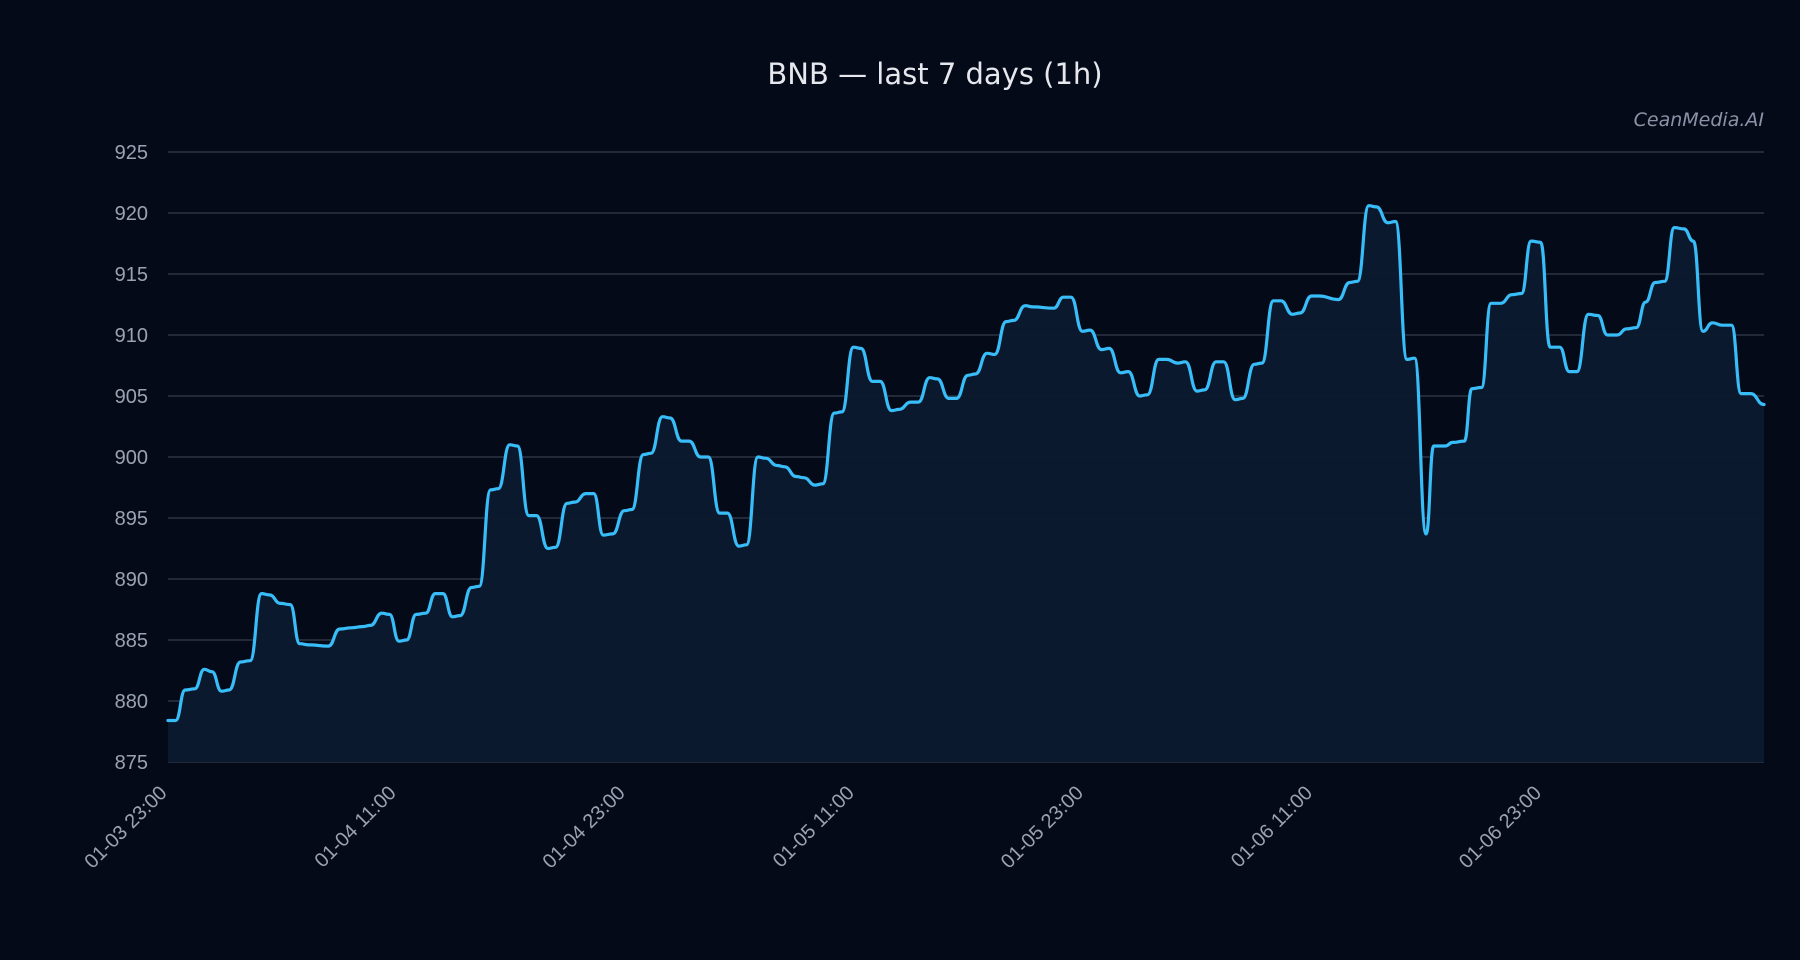 This screenshot has height=960, width=1800. Describe the element at coordinates (934, 74) in the screenshot. I see `chart-title: BNB — last 7 days (1h)` at that location.